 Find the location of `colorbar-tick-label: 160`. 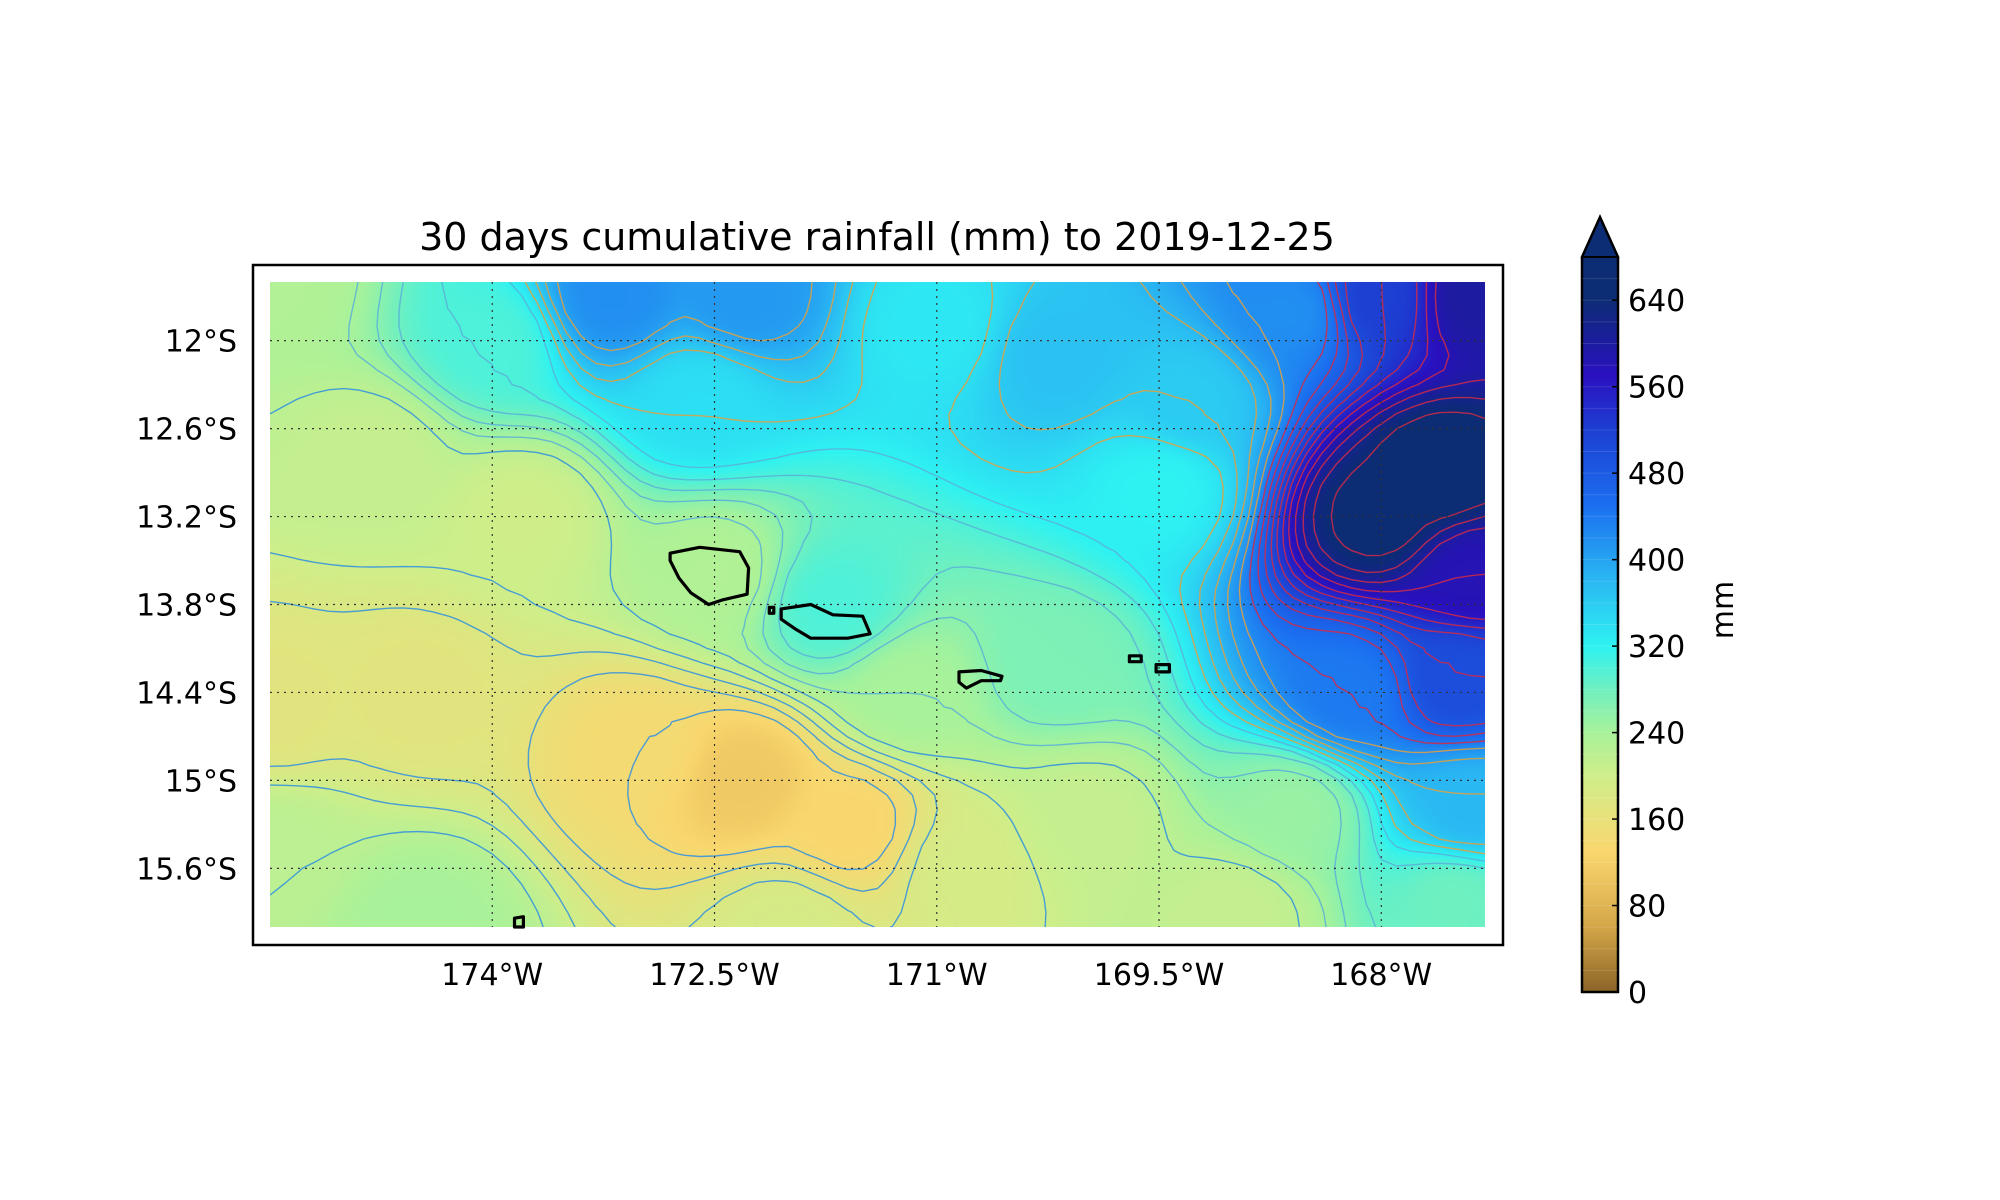

colorbar-tick-label: 160 is located at coordinates (1656, 820).